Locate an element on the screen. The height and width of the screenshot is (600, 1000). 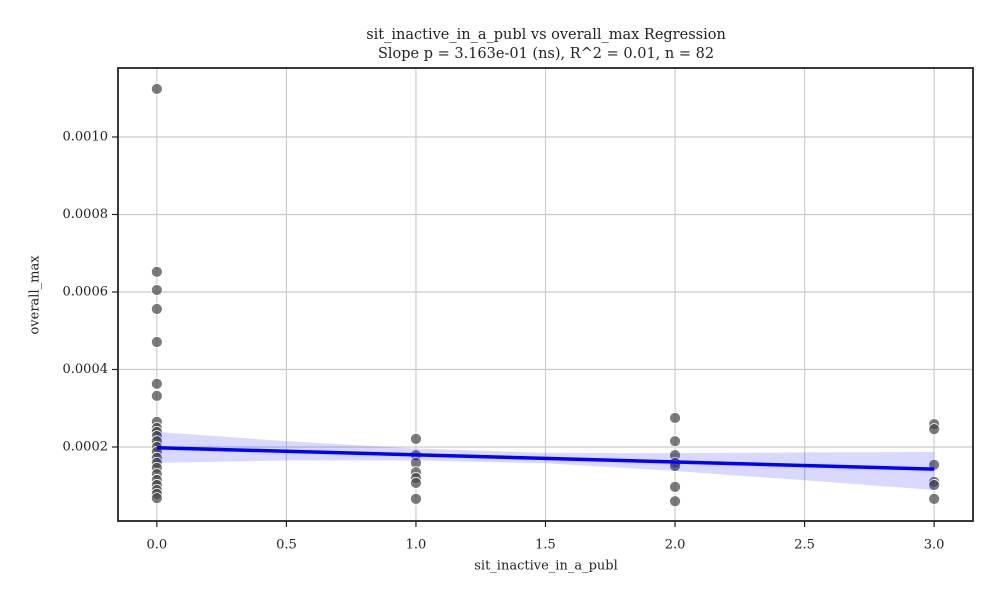
y-tick-label: 0.0008 is located at coordinates (86, 214).